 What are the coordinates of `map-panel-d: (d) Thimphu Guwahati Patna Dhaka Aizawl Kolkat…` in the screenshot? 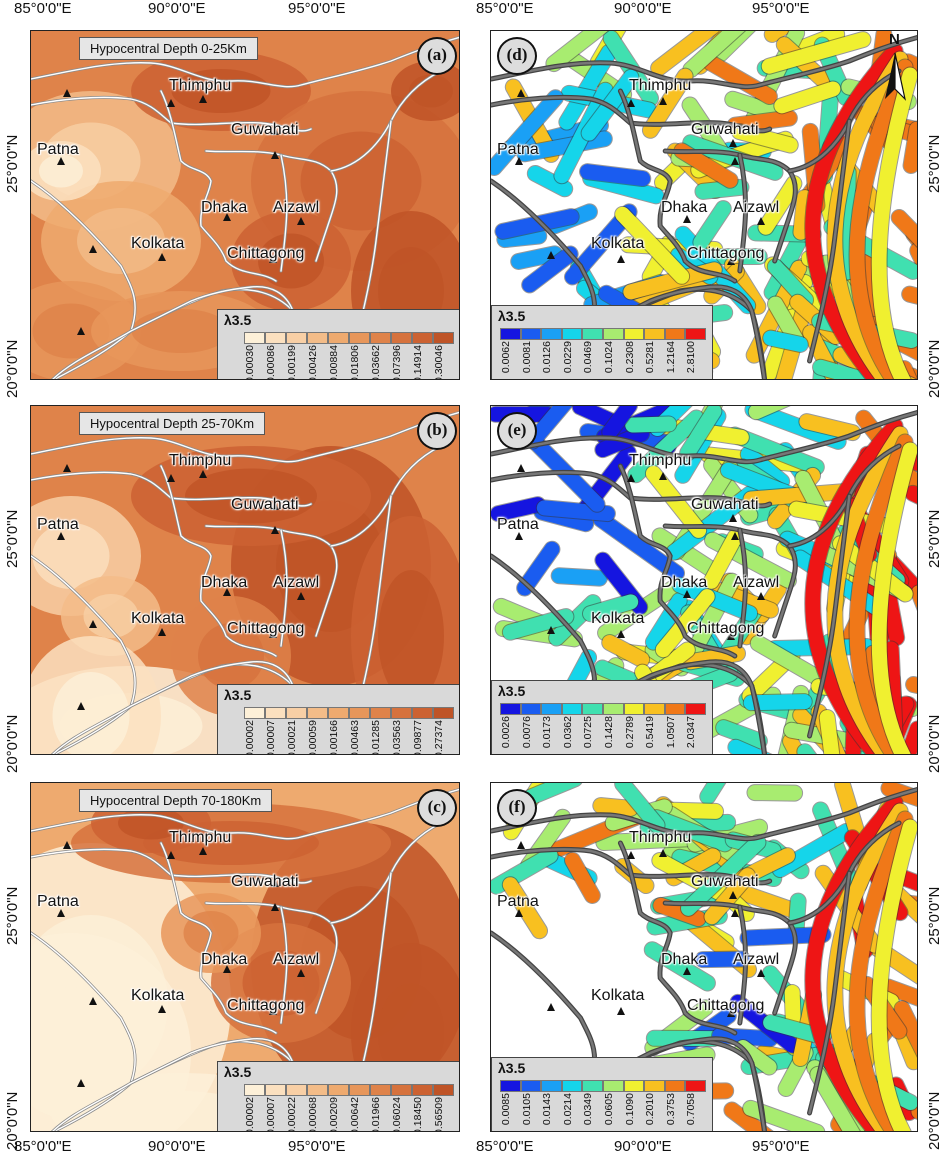 It's located at (704, 205).